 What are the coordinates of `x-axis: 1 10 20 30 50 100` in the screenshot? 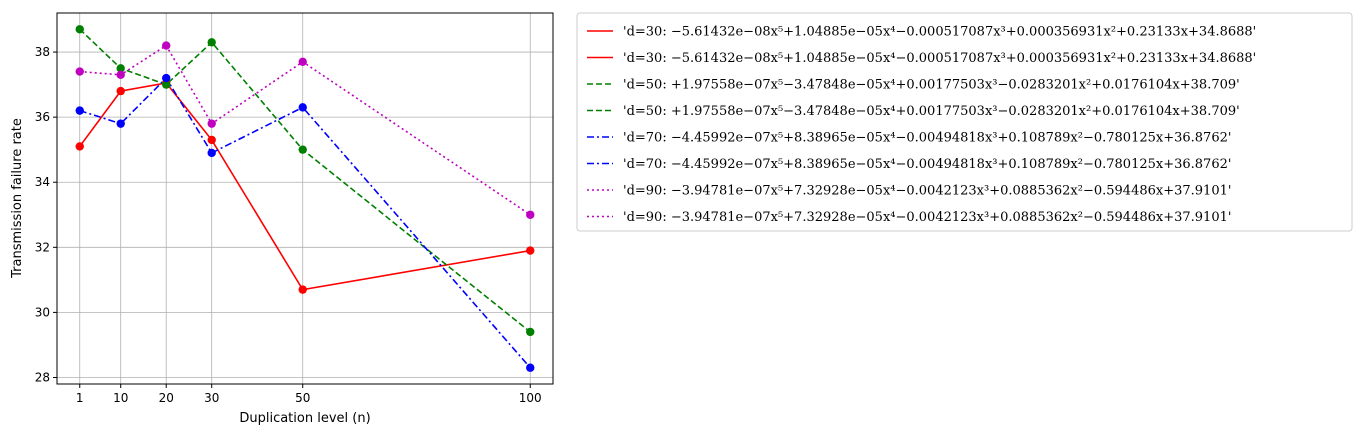 It's located at (309, 394).